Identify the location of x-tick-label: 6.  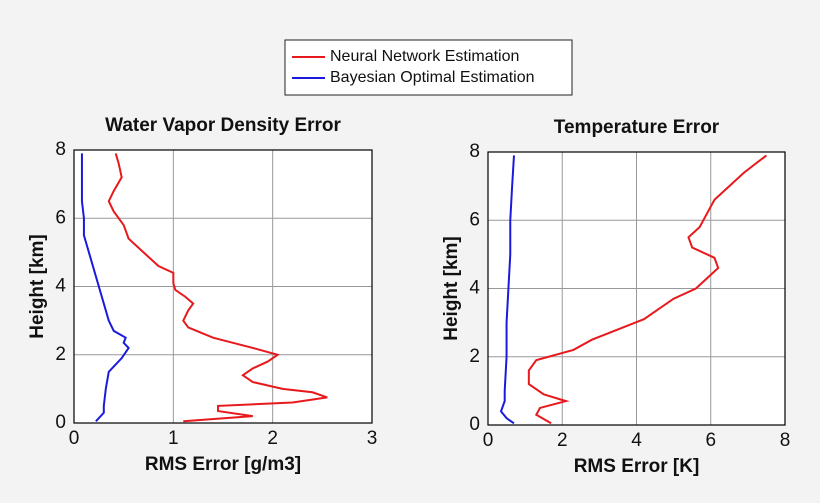
(710, 440).